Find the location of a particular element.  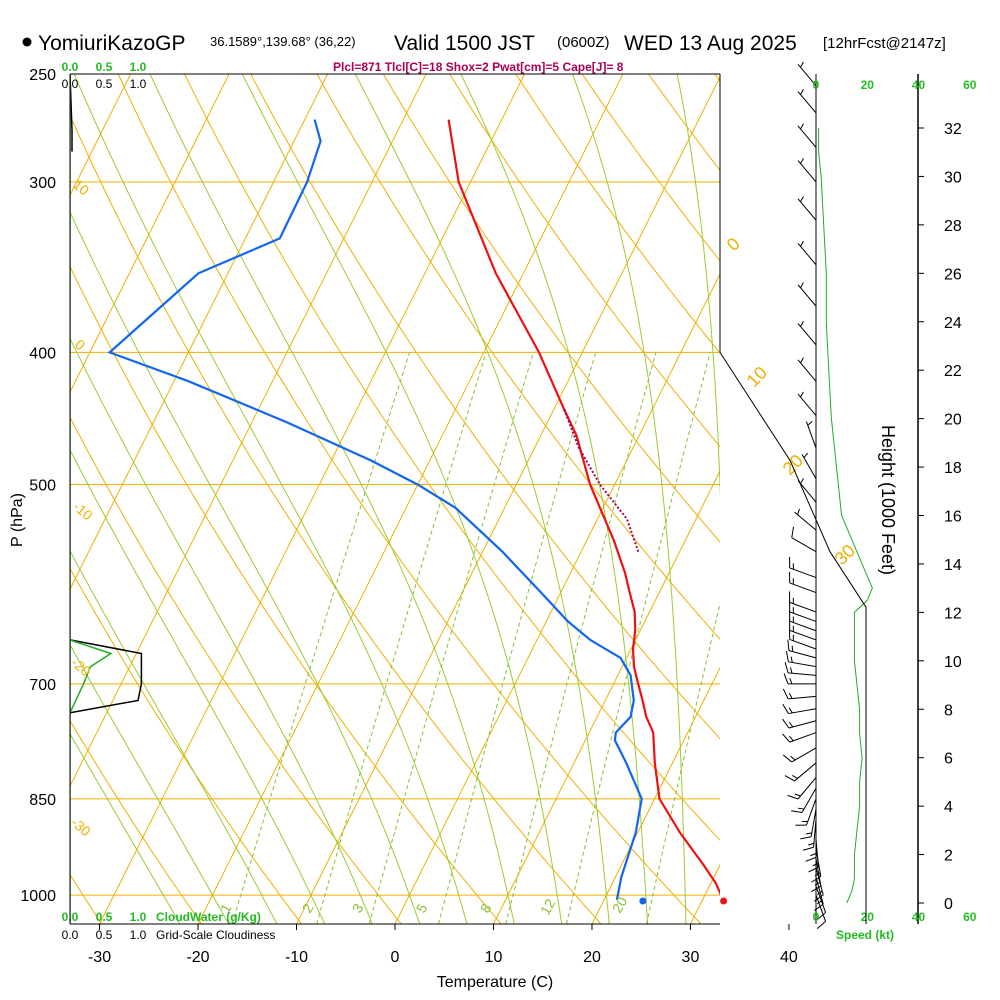

height-tick-label: 28 is located at coordinates (953, 226).